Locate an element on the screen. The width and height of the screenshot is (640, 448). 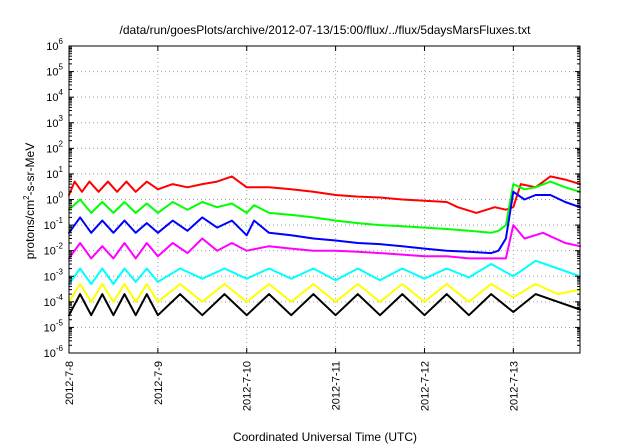
y-tick-label: 10² is located at coordinates (54, 147).